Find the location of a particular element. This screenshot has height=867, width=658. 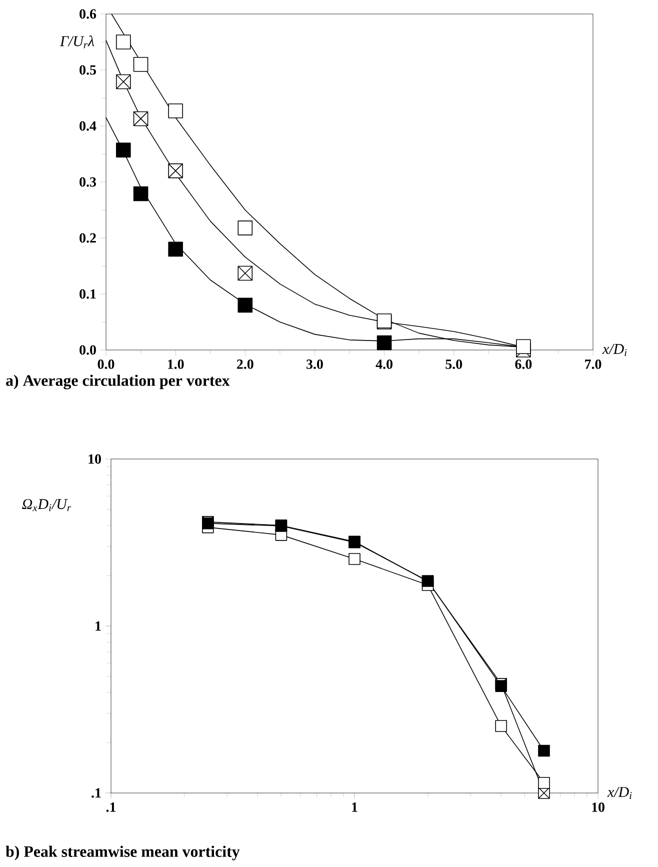

x-tick-label: 5.0 is located at coordinates (454, 364).